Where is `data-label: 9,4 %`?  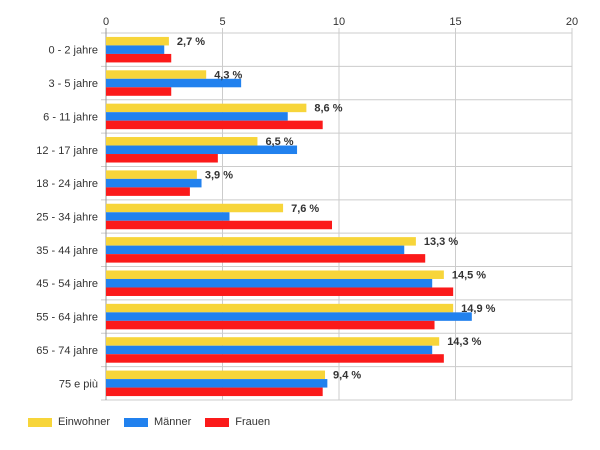 data-label: 9,4 % is located at coordinates (347, 376).